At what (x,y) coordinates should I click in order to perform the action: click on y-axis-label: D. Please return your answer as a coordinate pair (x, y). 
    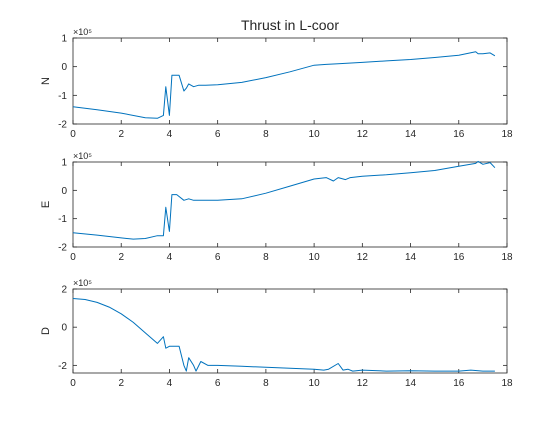
    Looking at the image, I should click on (46, 331).